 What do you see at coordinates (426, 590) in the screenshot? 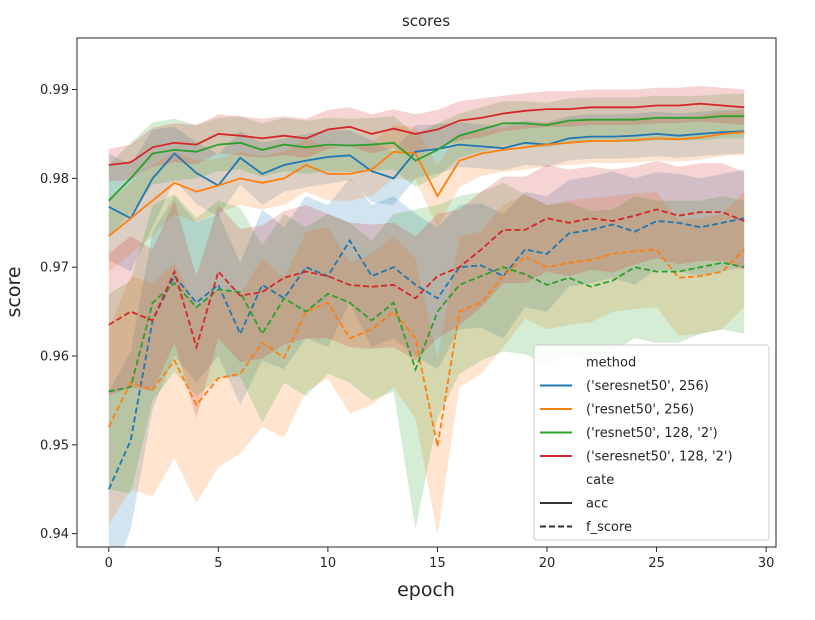
I see `x-axis-title: epoch` at bounding box center [426, 590].